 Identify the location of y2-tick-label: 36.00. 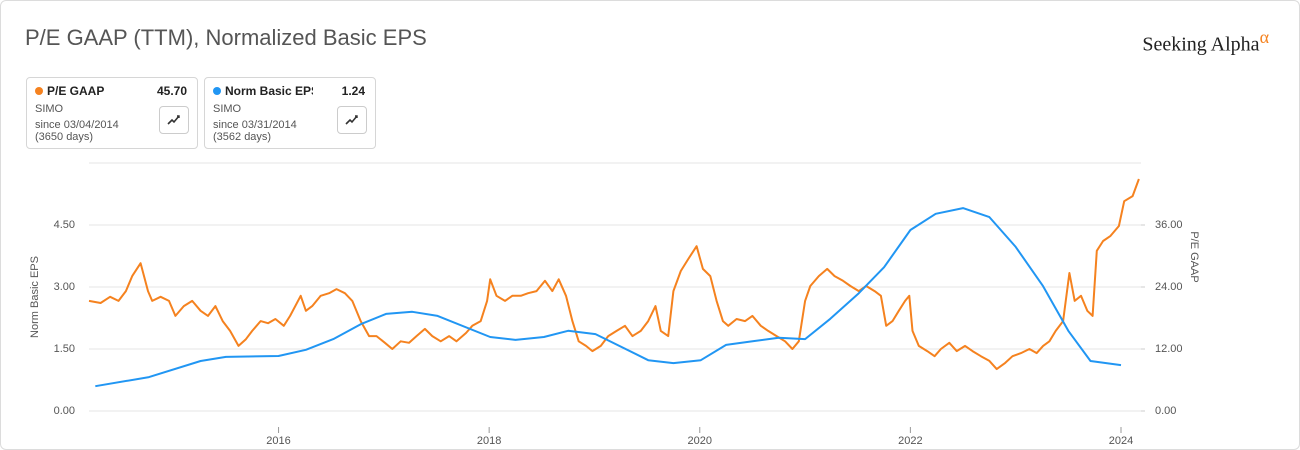
(1169, 225).